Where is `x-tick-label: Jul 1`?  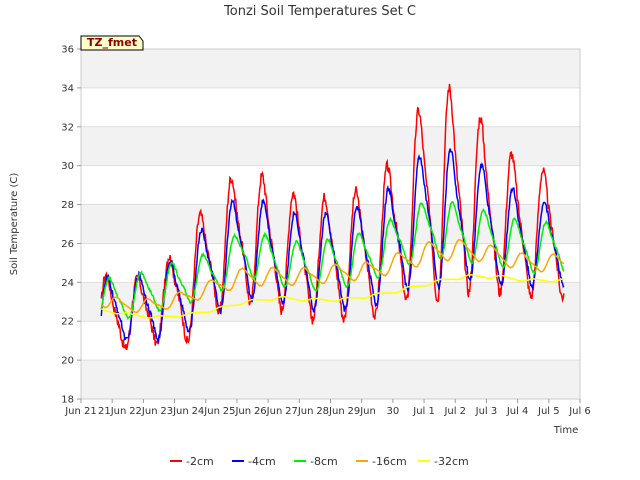
x-tick-label: Jul 1 is located at coordinates (423, 411).